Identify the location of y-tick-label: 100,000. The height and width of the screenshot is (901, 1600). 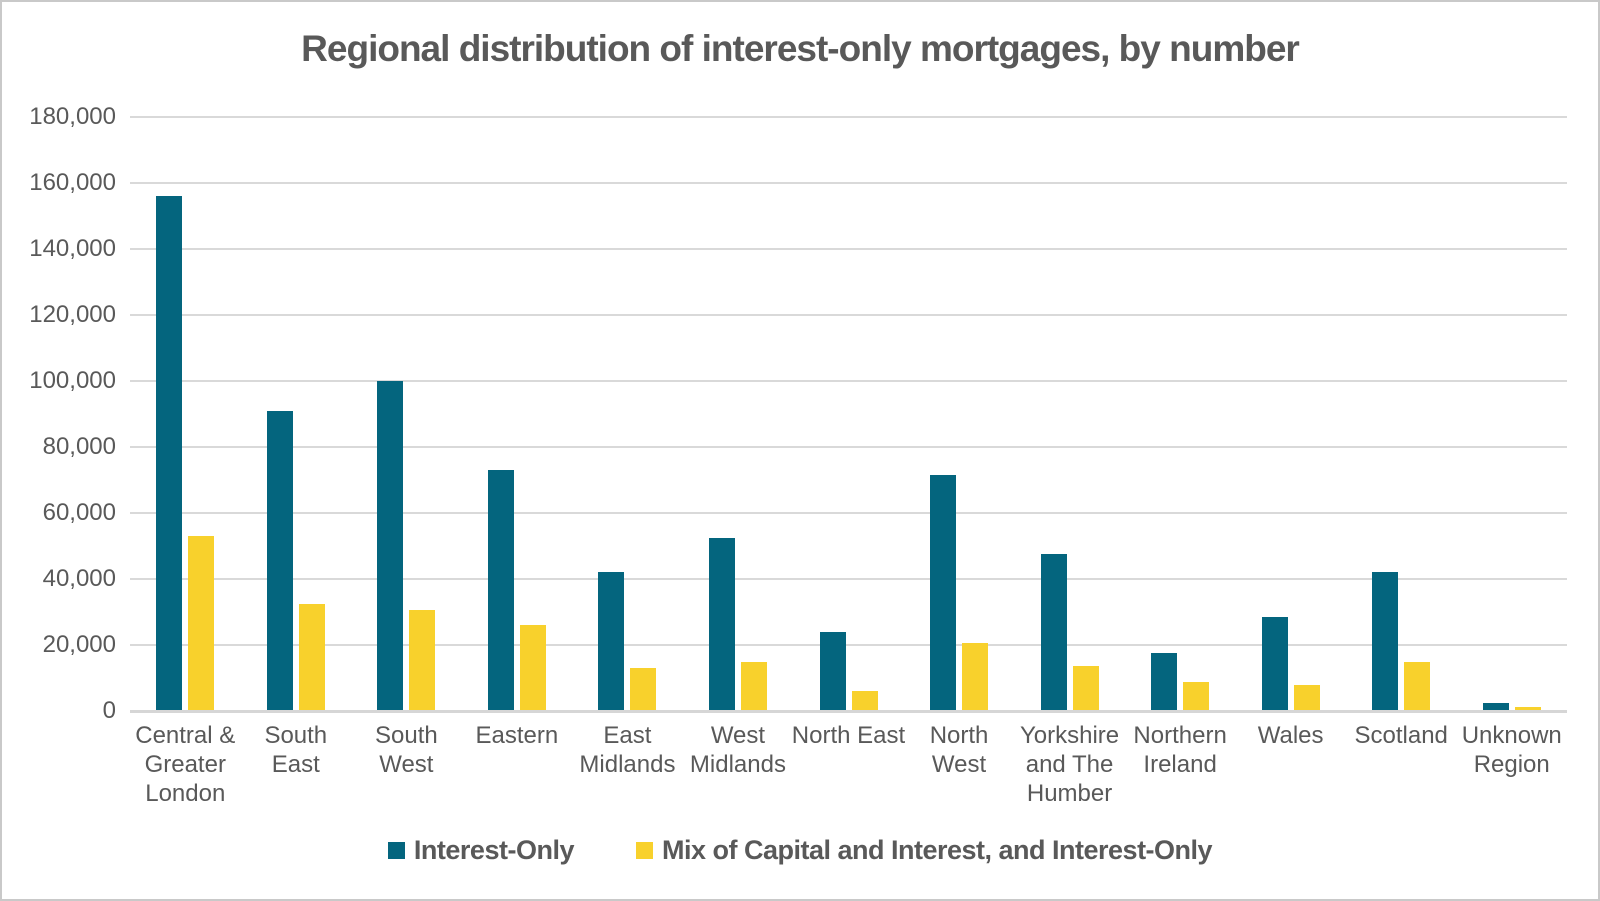
(72, 380).